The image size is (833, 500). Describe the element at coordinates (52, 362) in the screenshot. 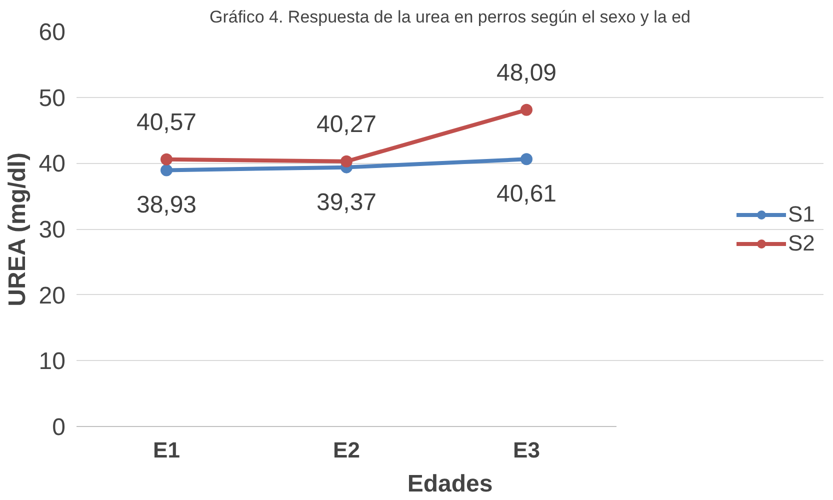

I see `y-tick-label: 10` at that location.